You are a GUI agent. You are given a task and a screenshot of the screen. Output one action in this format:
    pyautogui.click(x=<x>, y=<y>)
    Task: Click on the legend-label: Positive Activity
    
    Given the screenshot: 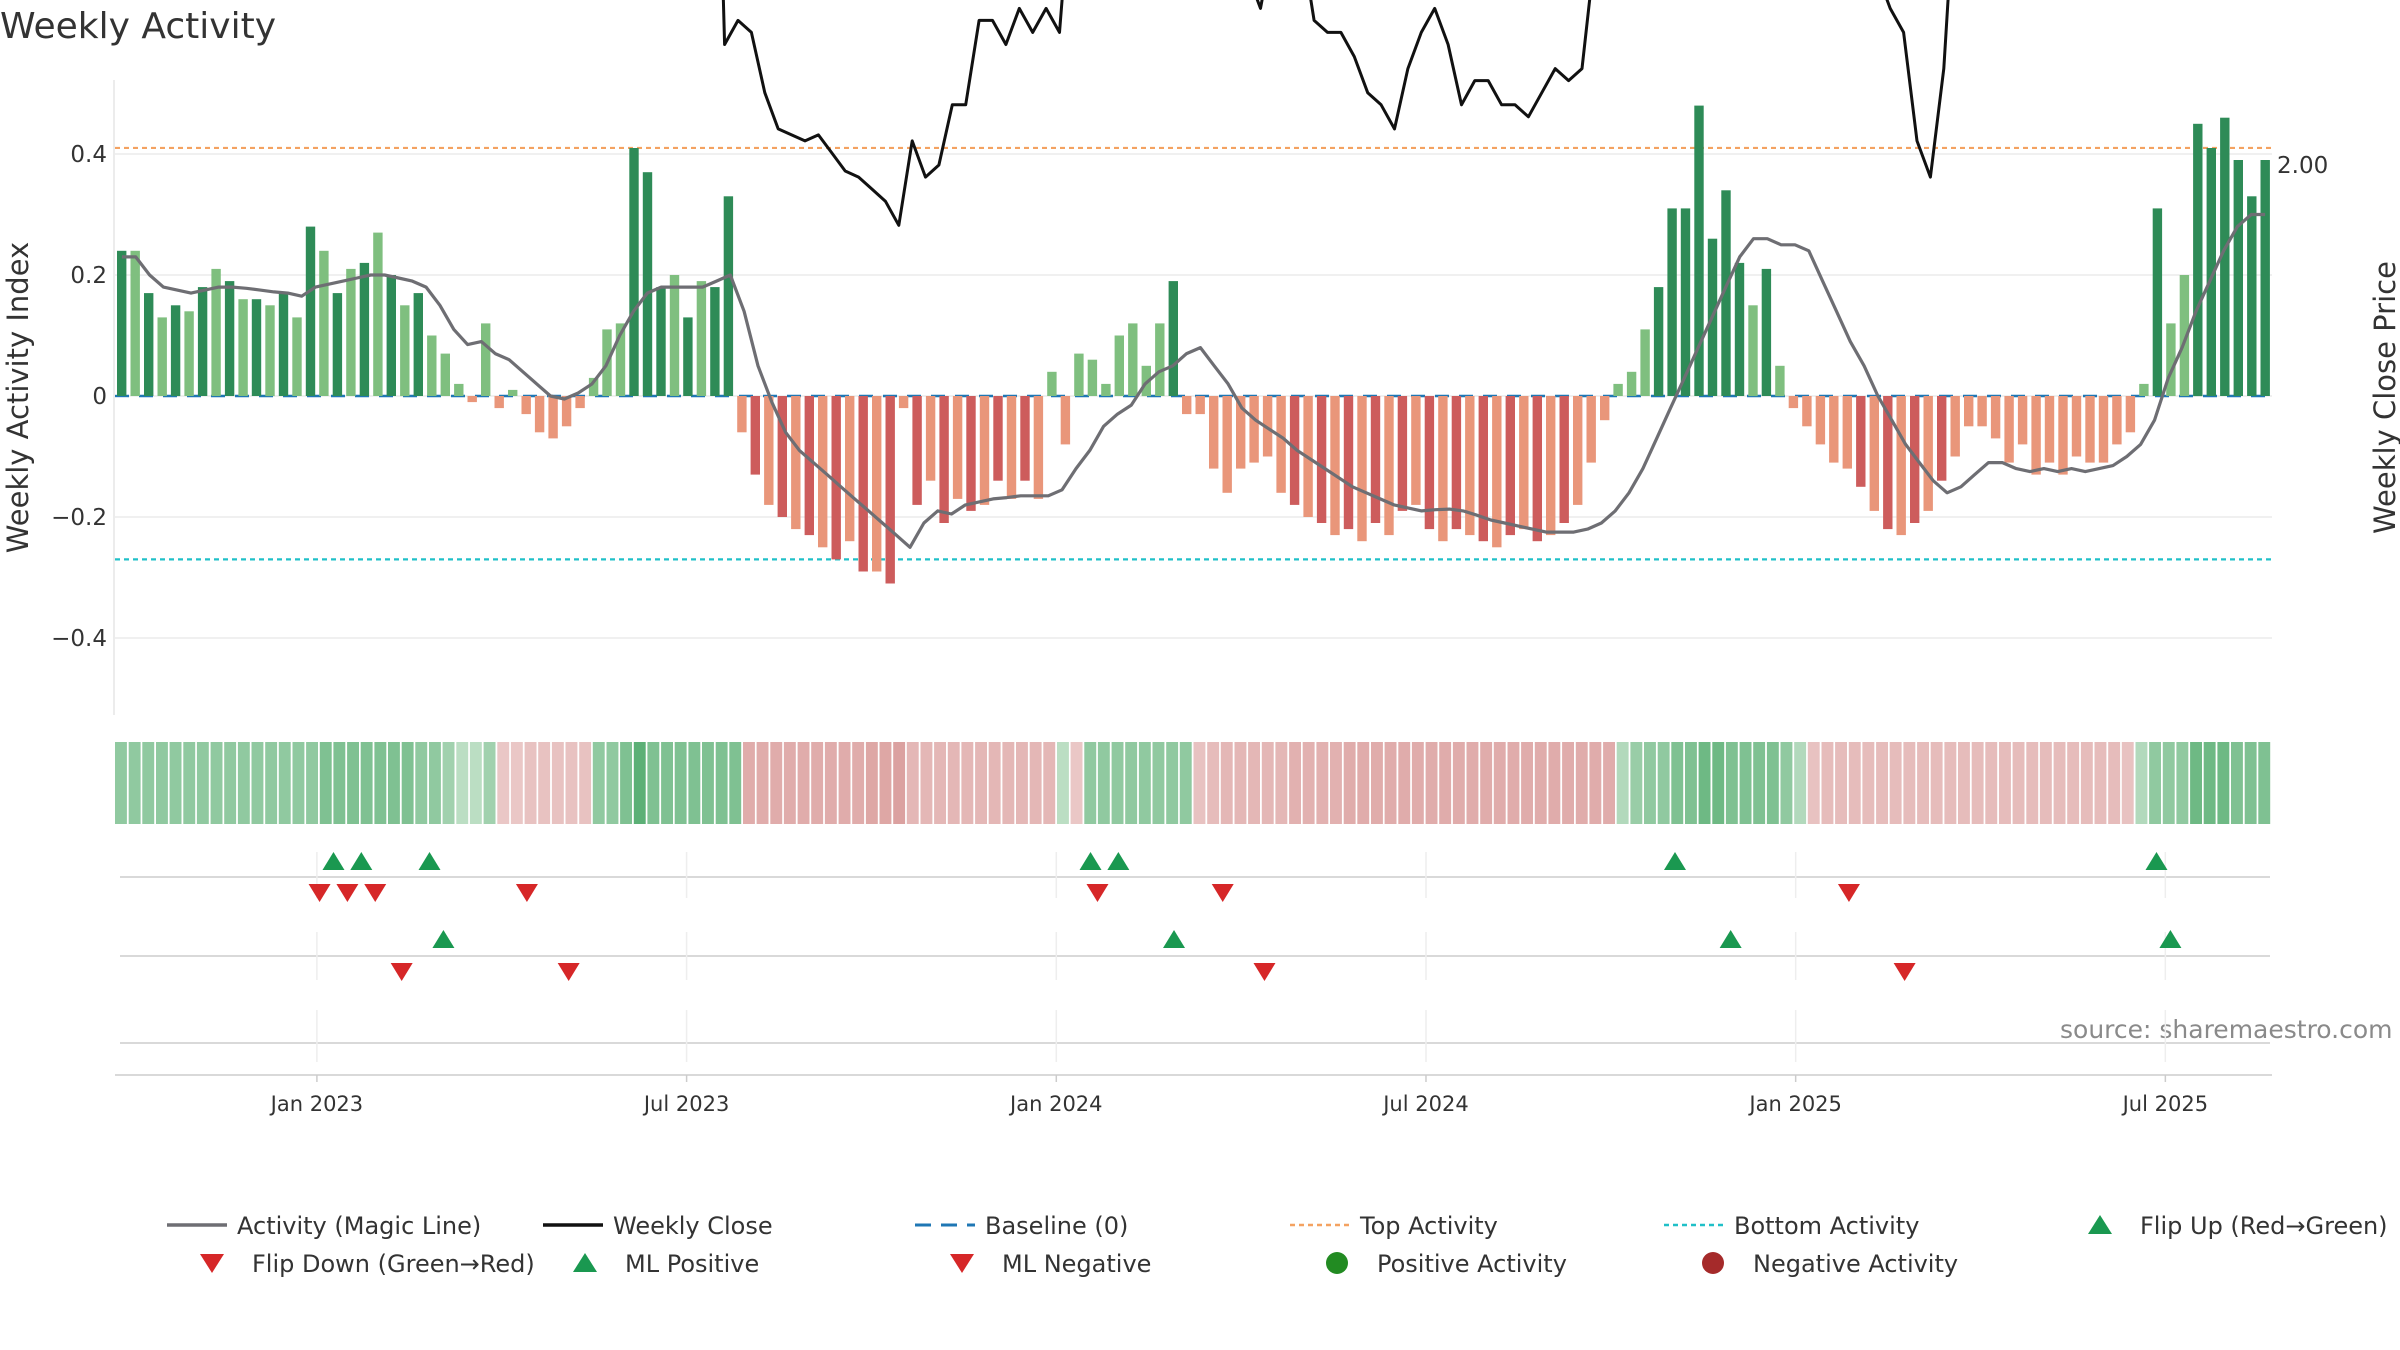 What is the action you would take?
    pyautogui.click(x=1472, y=1264)
    